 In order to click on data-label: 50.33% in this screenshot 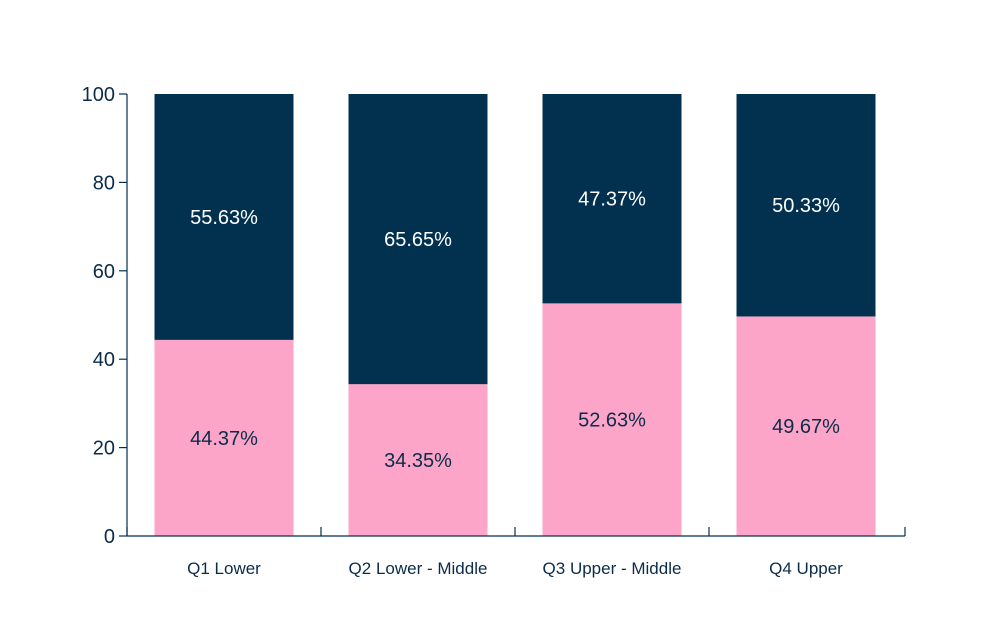, I will do `click(806, 206)`.